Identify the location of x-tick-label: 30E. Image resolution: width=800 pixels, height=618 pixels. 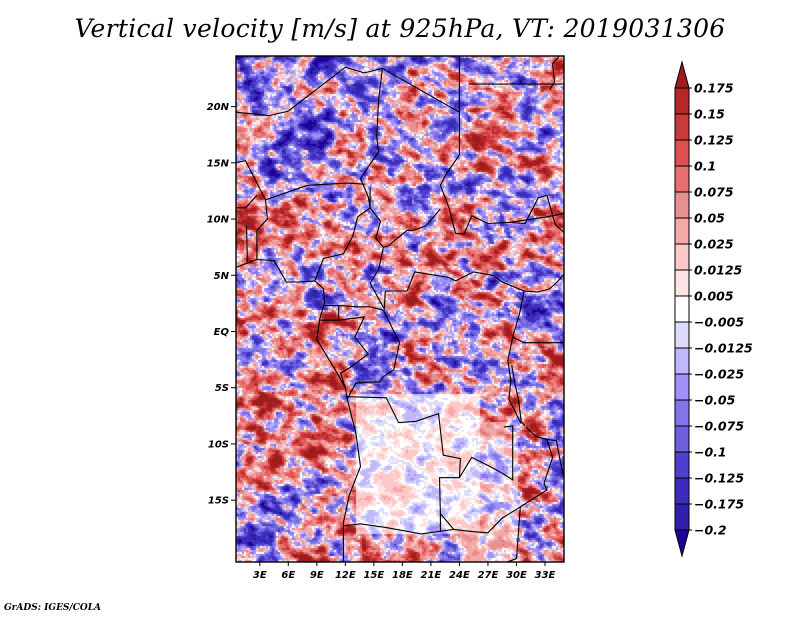
(516, 575).